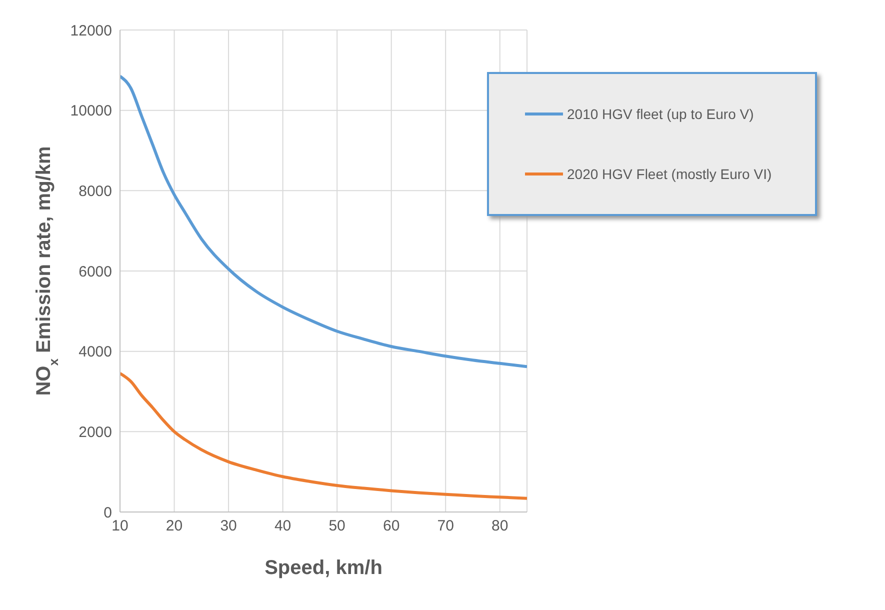 Image resolution: width=885 pixels, height=610 pixels. I want to click on x-tick-label: 80, so click(500, 526).